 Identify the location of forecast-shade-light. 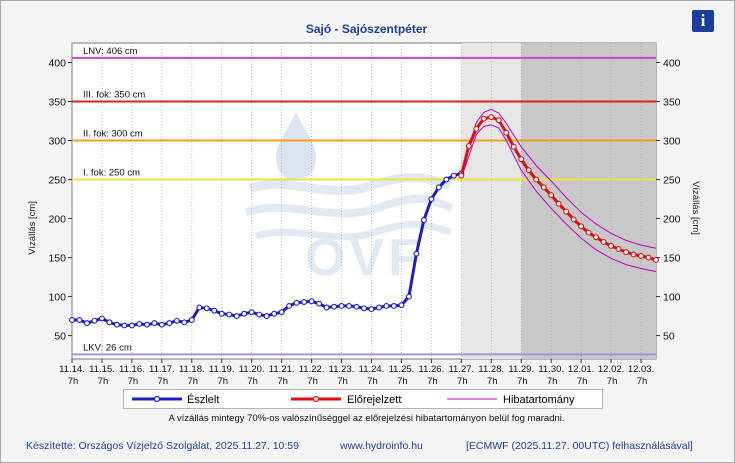
(491, 201).